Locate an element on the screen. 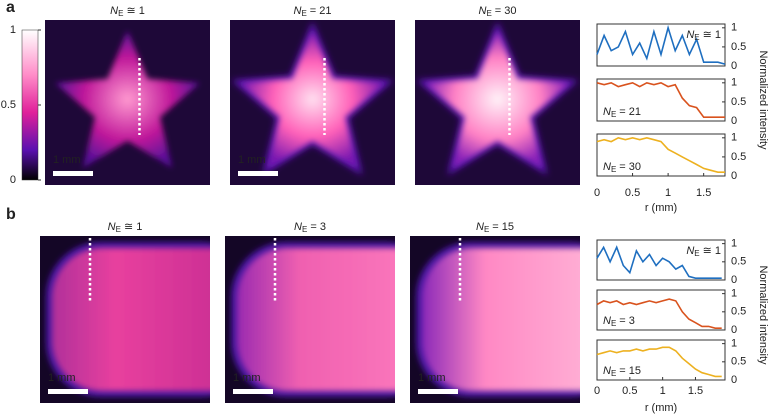  legend-label: NE = 3 is located at coordinates (619, 321).